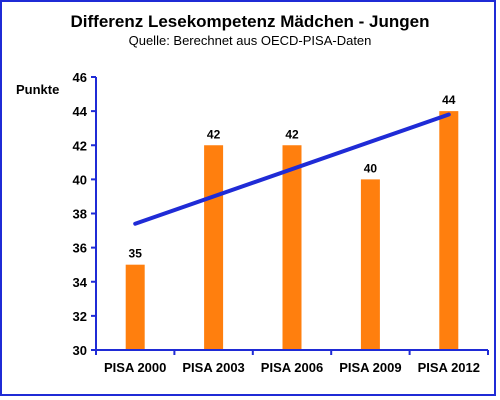  What do you see at coordinates (80, 248) in the screenshot?
I see `y-tick-label: 36` at bounding box center [80, 248].